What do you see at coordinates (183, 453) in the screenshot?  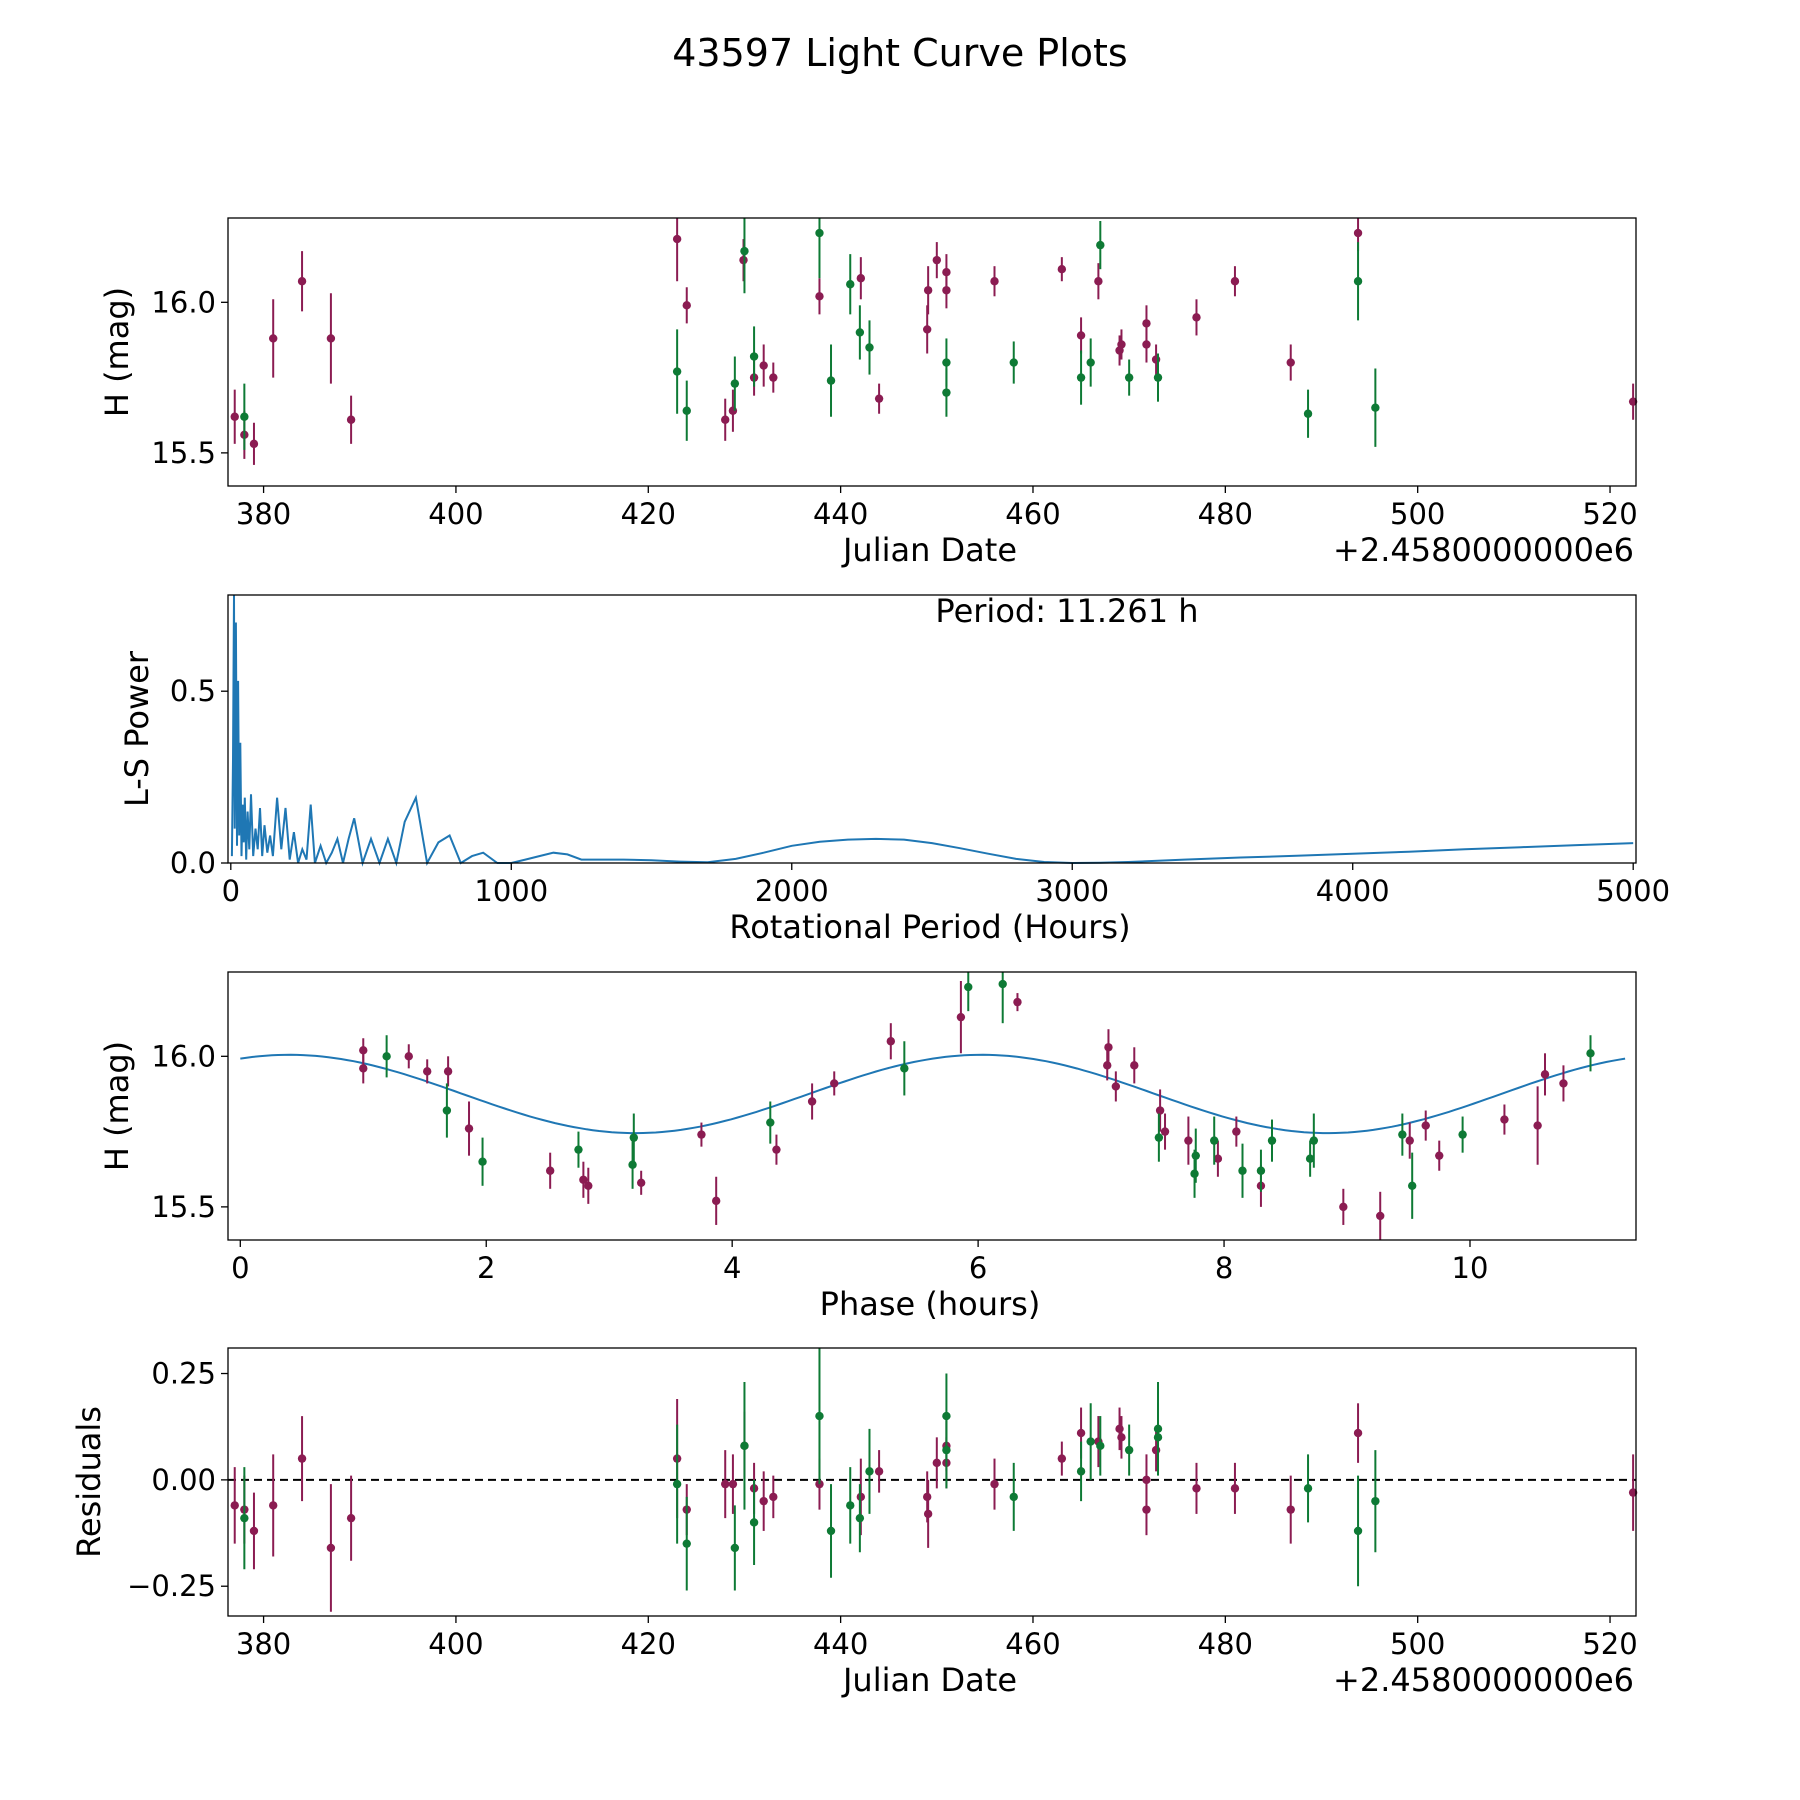 I see `lightcurve-ytick-label: 15.5` at bounding box center [183, 453].